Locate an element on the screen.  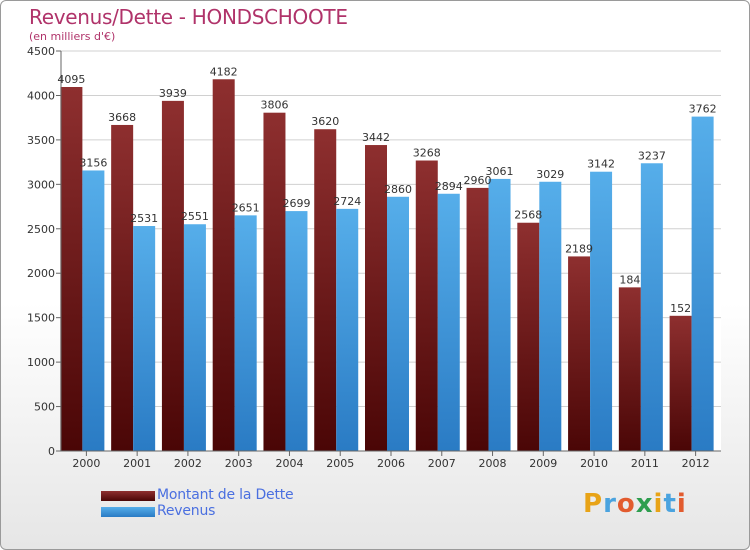
bar-debt-2001 is located at coordinates (122, 287).